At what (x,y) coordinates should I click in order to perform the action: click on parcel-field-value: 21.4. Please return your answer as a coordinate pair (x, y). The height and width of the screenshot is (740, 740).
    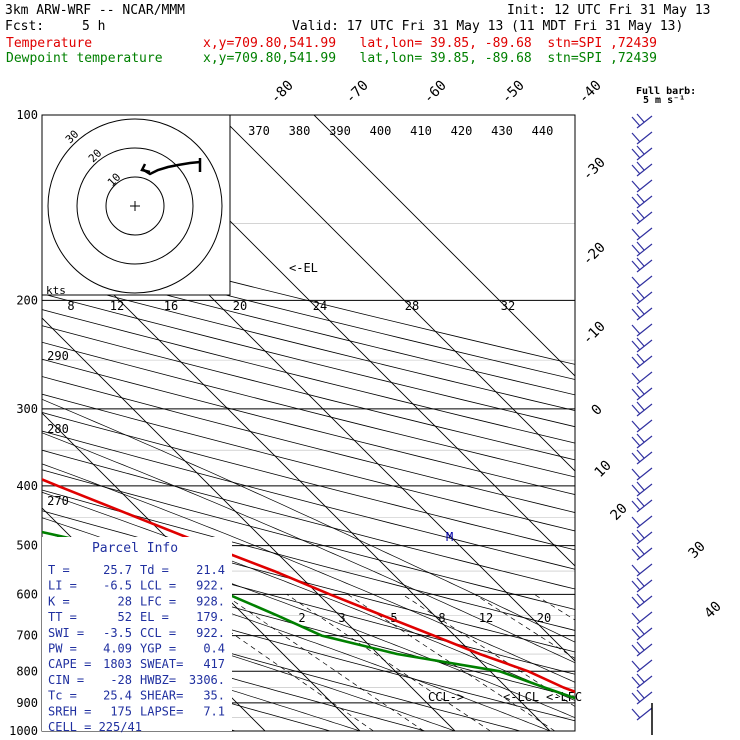
    Looking at the image, I should click on (210, 570).